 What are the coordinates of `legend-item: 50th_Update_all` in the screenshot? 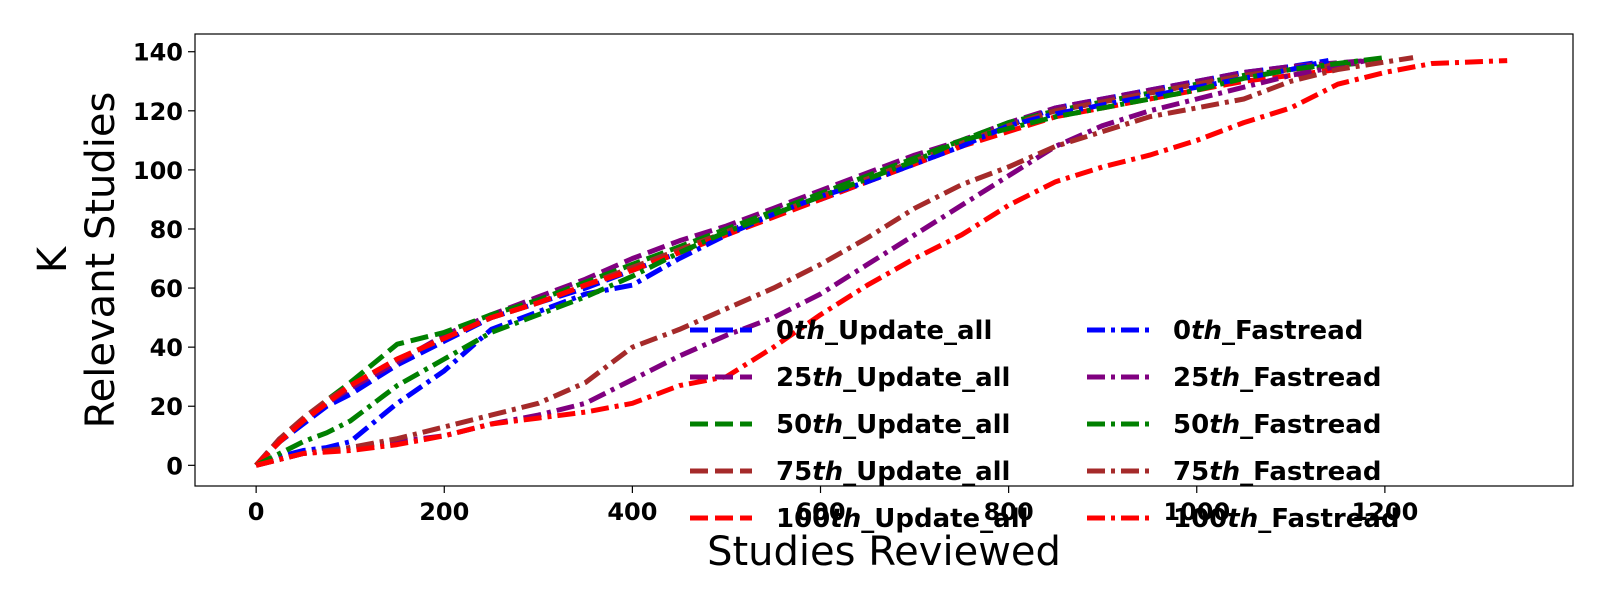 It's located at (850, 425).